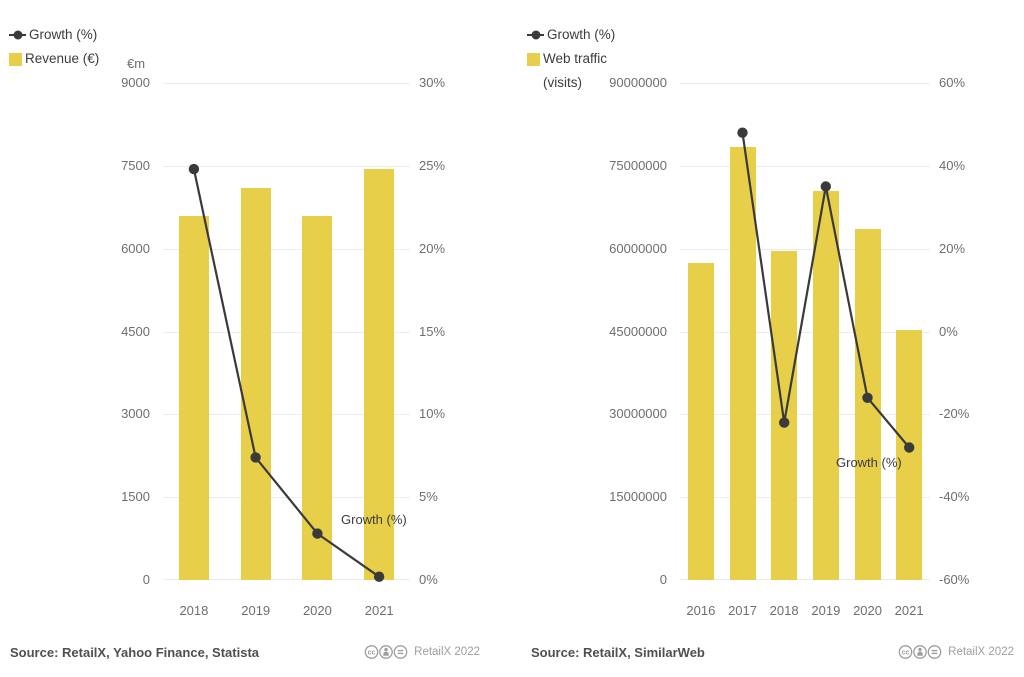 The height and width of the screenshot is (677, 1024). Describe the element at coordinates (62, 58) in the screenshot. I see `legend-label-revenue: Revenue (€)` at that location.